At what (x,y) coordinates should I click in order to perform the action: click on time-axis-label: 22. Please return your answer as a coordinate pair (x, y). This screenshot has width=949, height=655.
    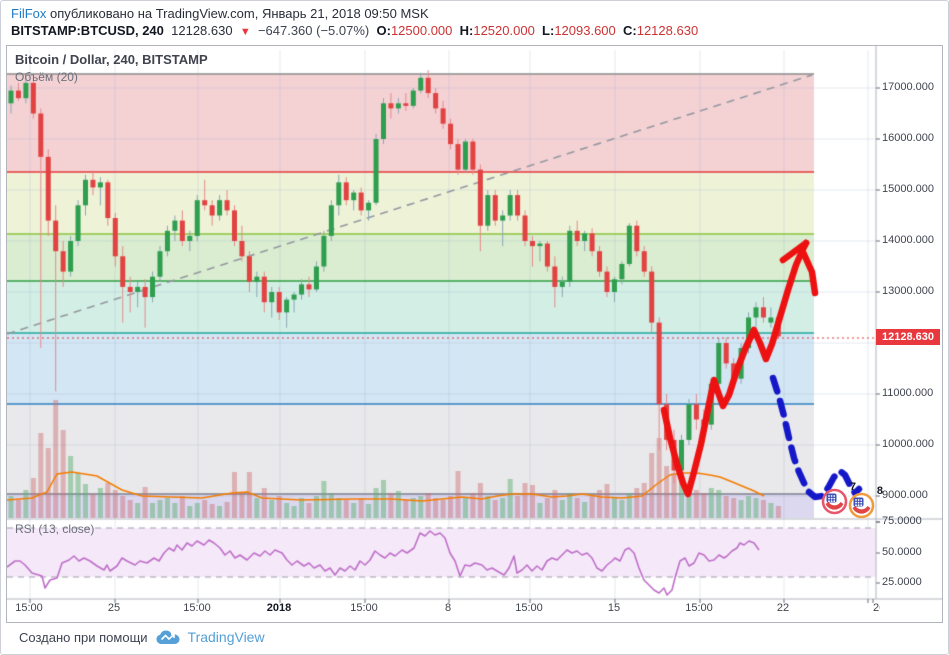
    Looking at the image, I should click on (783, 608).